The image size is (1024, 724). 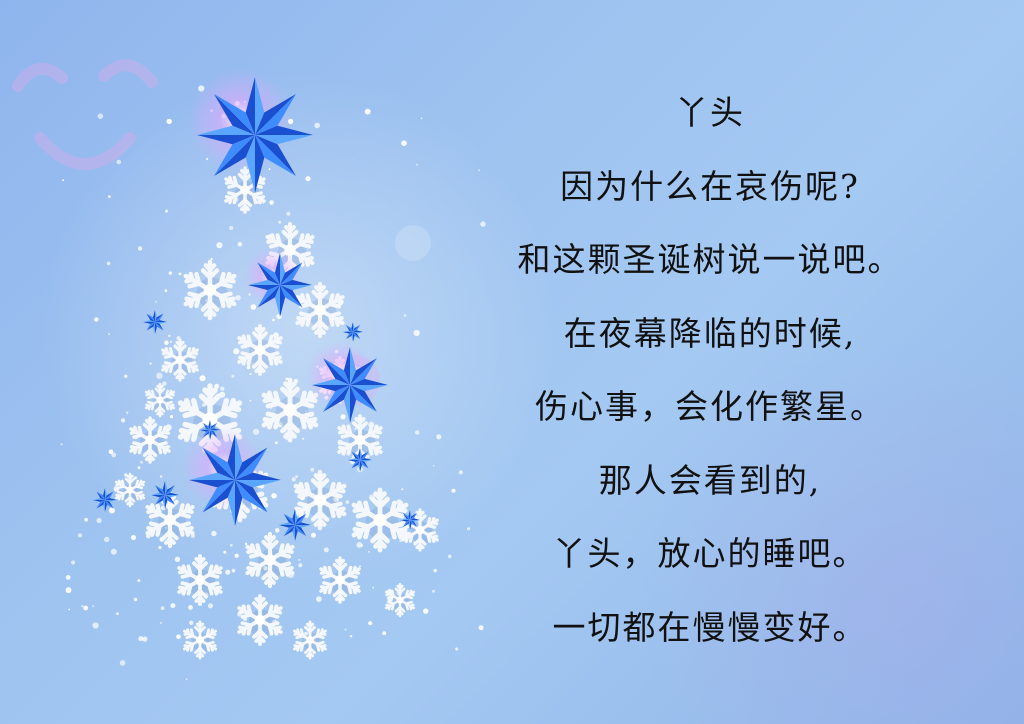 I want to click on poem-line-3: 和这颗圣诞树说一说吧。, so click(x=710, y=259).